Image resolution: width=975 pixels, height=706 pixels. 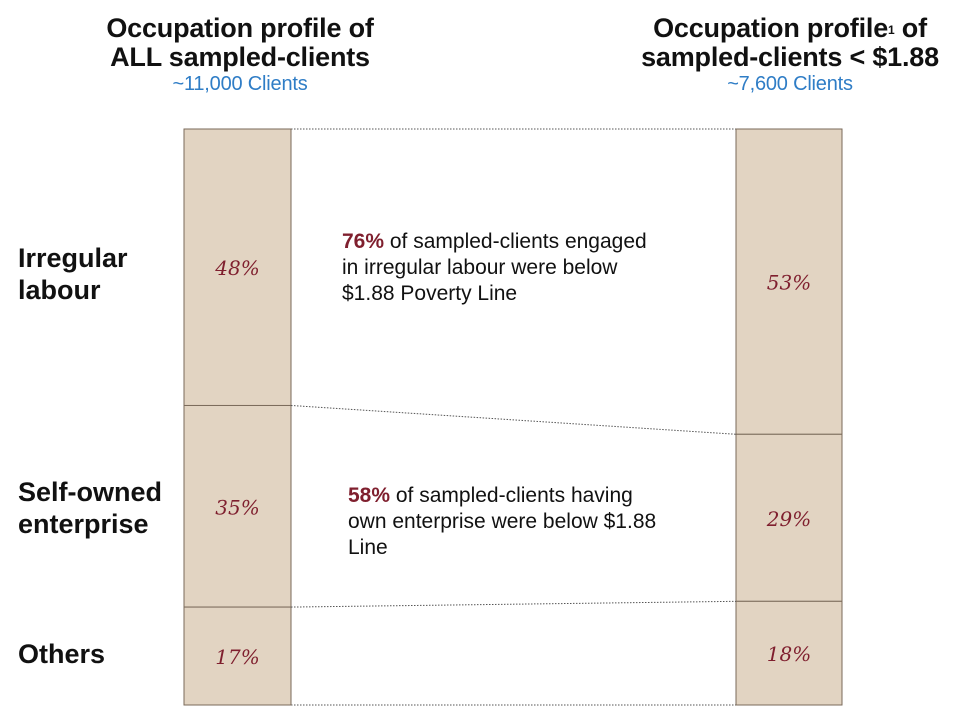 I want to click on right-header-title-line1-b: of, so click(x=910, y=28).